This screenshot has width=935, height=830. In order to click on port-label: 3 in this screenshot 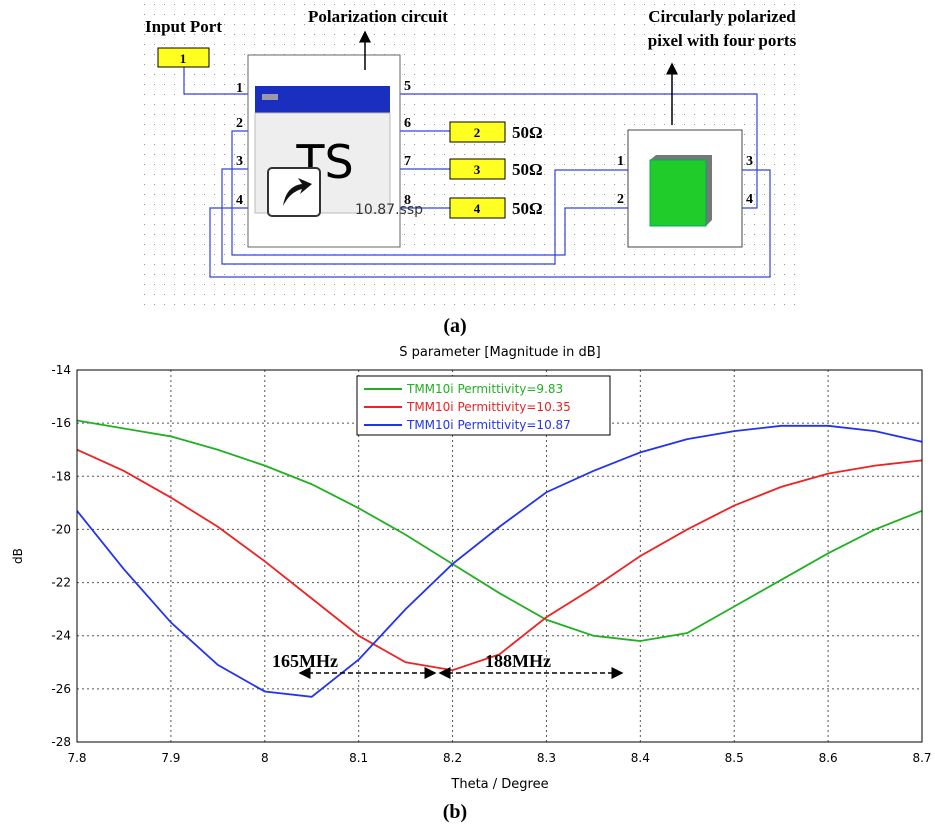, I will do `click(477, 169)`.